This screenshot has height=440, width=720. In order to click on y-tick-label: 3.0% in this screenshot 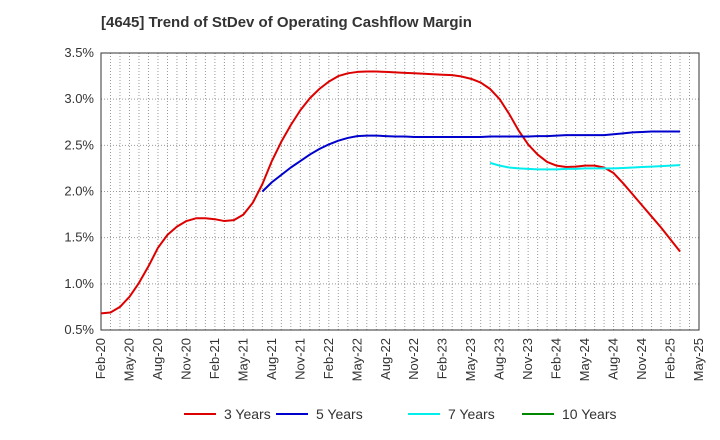, I will do `click(79, 98)`.